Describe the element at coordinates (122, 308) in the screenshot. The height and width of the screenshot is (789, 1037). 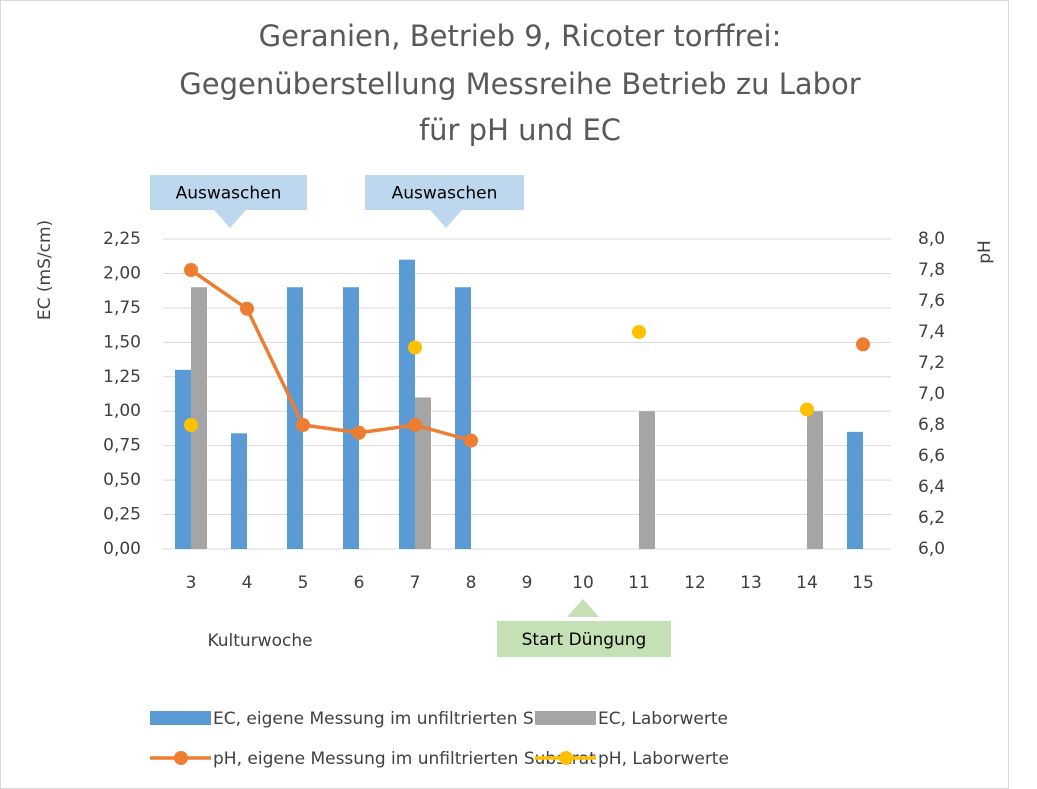
I see `y-tick-label: 1,75` at that location.